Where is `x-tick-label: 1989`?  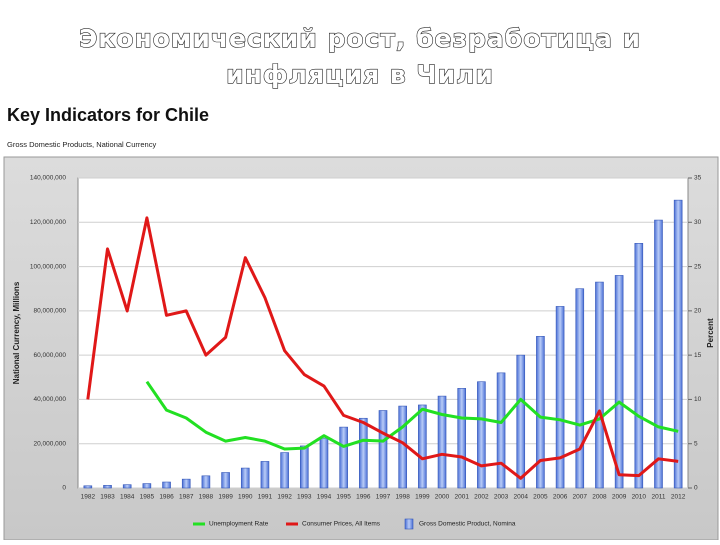
x-tick-label: 1989 is located at coordinates (225, 497).